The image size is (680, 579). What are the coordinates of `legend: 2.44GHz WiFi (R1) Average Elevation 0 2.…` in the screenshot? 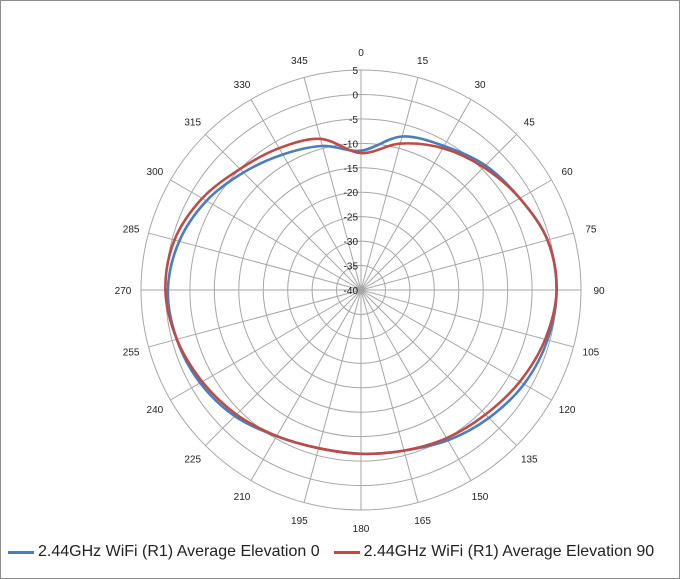 It's located at (331, 552).